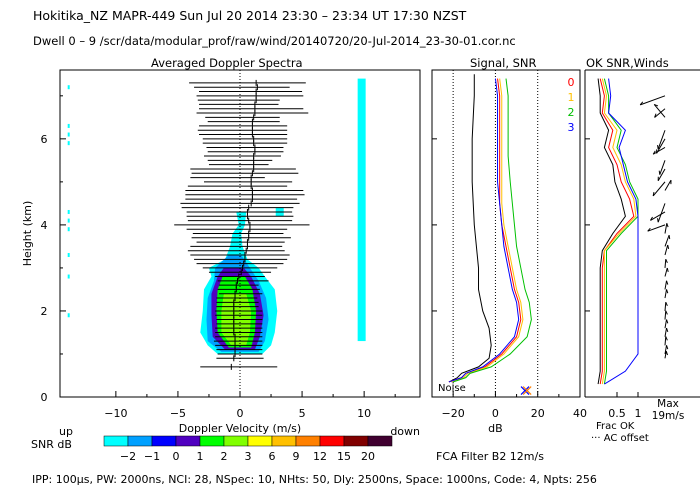  Describe the element at coordinates (571, 82) in the screenshot. I see `ok-legend-0: 0` at that location.